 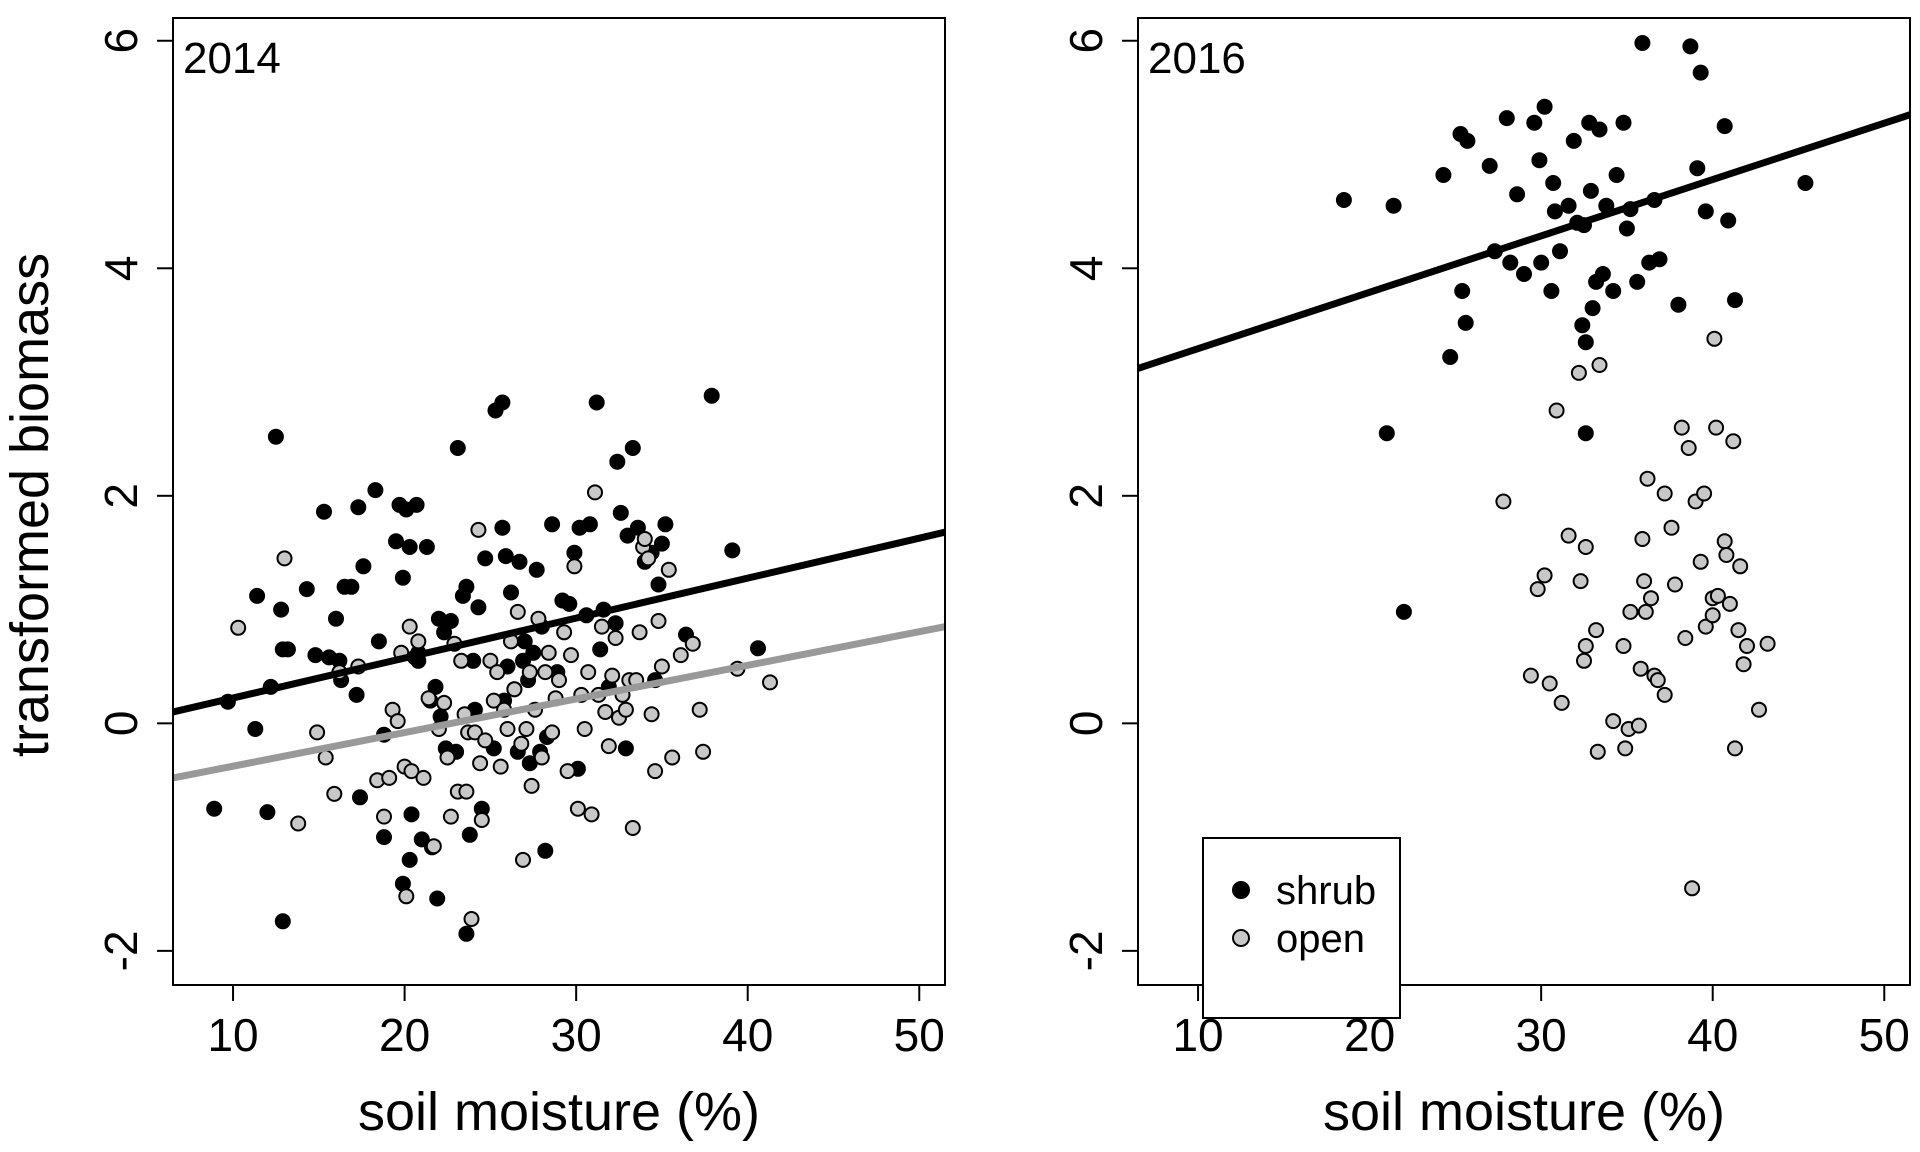 I want to click on y-tick-label: -2, so click(x=1086, y=950).